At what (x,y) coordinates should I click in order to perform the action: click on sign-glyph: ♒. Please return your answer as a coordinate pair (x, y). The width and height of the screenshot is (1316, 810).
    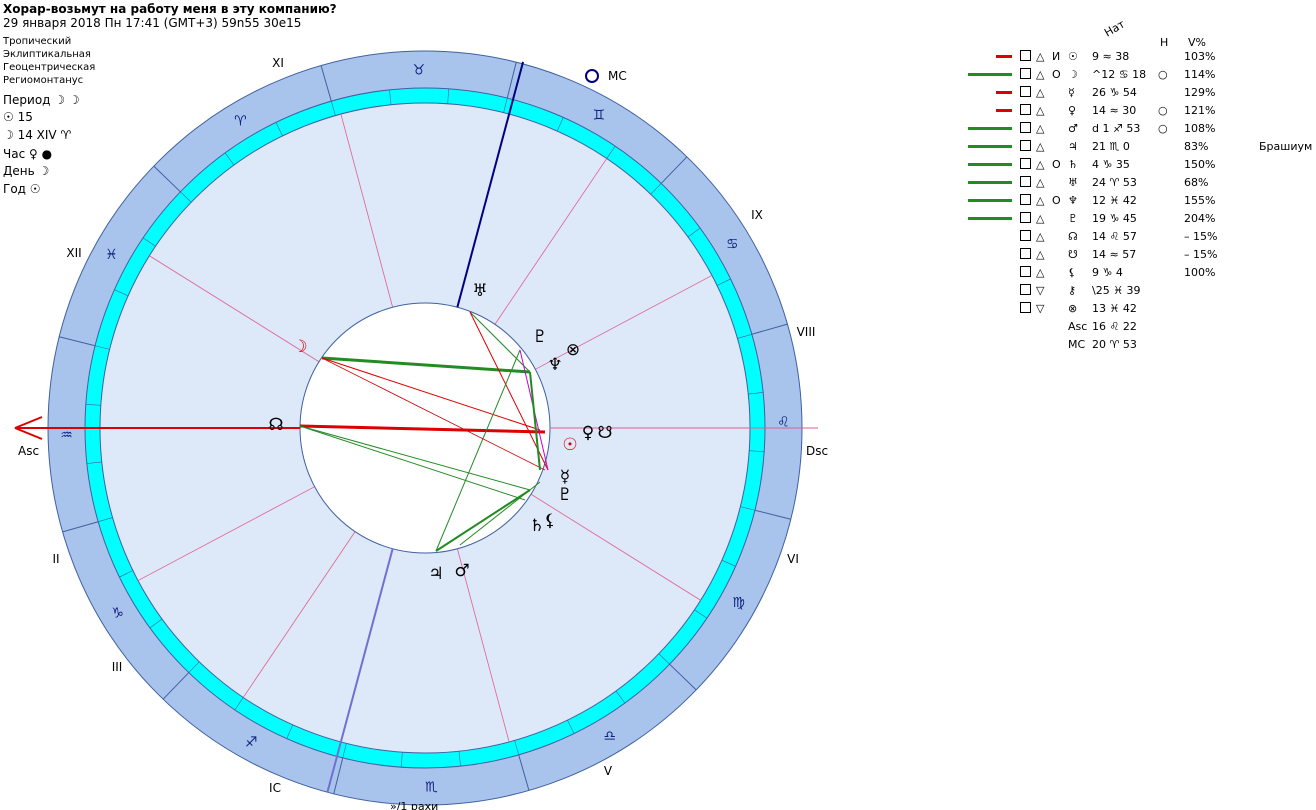
    Looking at the image, I should click on (66, 435).